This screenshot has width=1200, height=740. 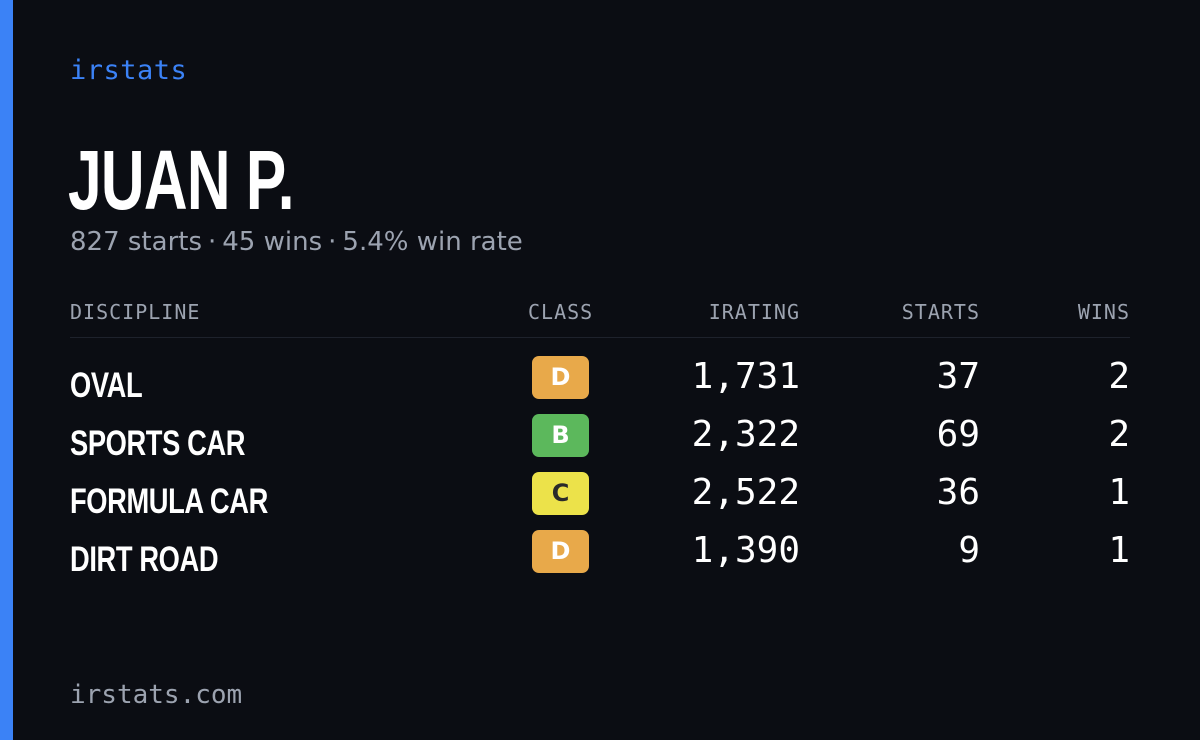 What do you see at coordinates (181, 180) in the screenshot?
I see `driver-name: JUAN P.` at bounding box center [181, 180].